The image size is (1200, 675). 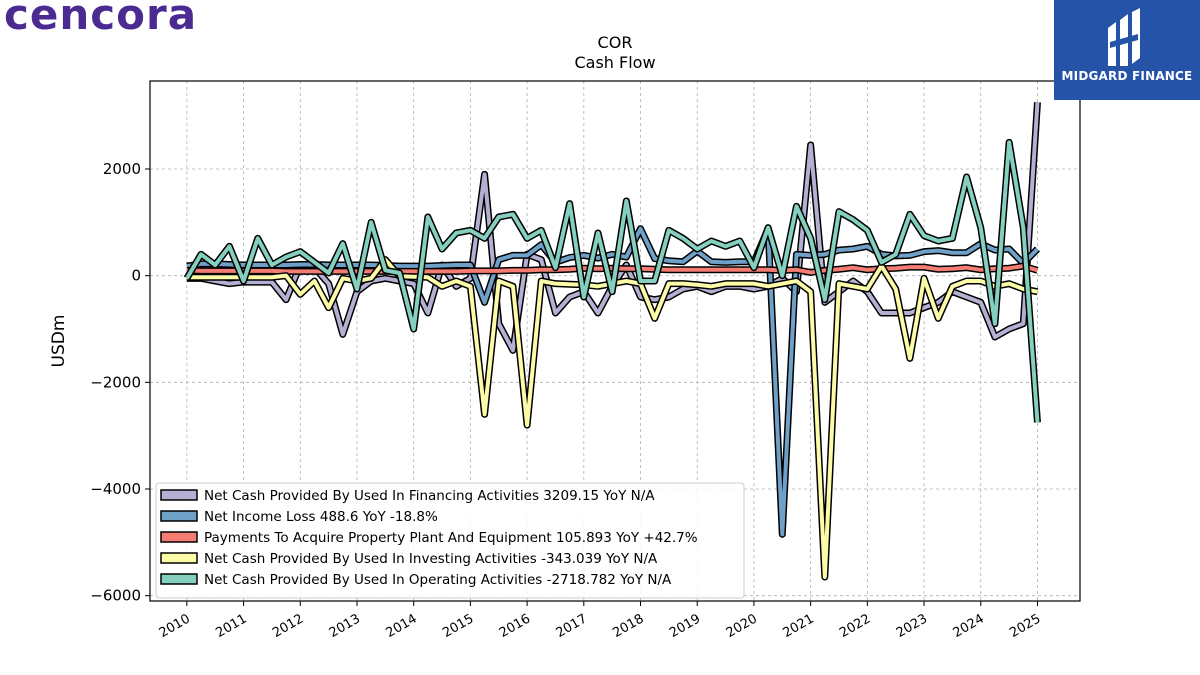 I want to click on company-logo: cencora, so click(x=101, y=19).